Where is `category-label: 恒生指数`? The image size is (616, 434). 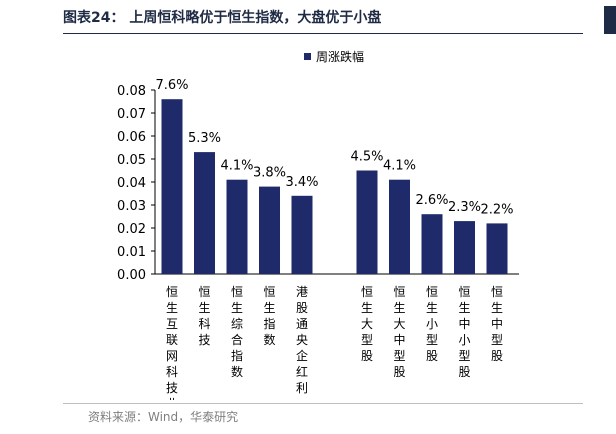 category-label: 恒生指数 is located at coordinates (269, 316).